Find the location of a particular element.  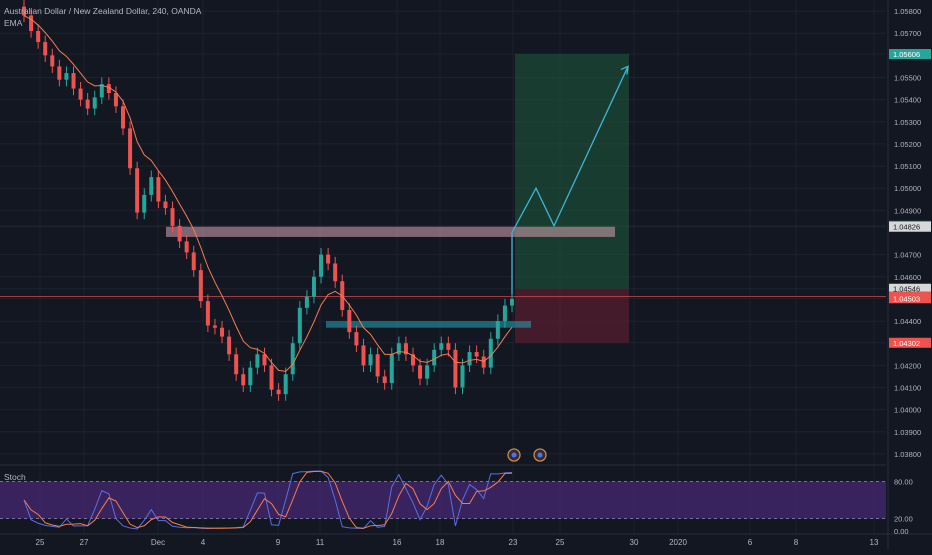

x-tick-label: 25 is located at coordinates (560, 542).